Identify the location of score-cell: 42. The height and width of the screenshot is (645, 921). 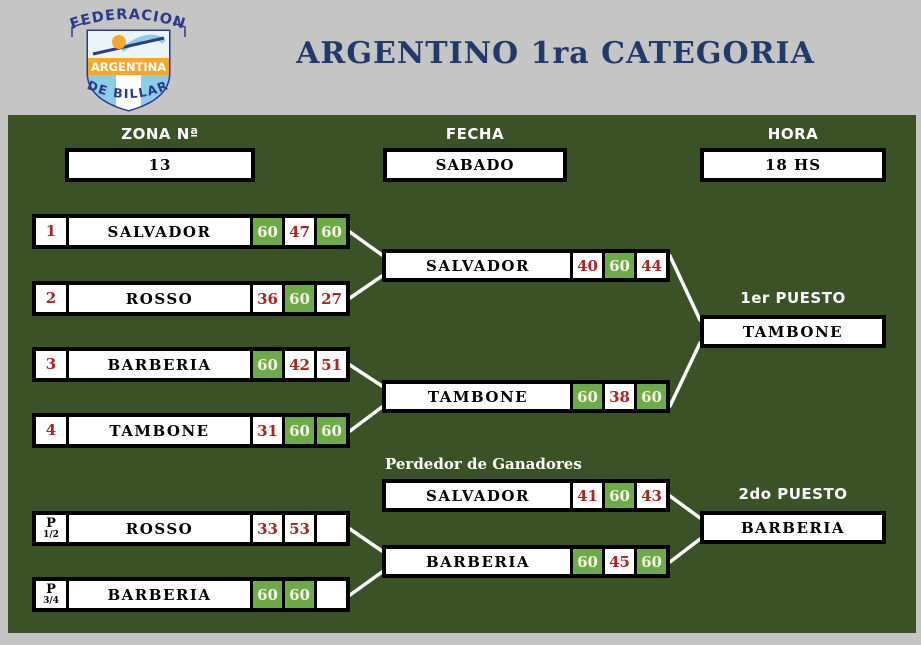
(298, 364).